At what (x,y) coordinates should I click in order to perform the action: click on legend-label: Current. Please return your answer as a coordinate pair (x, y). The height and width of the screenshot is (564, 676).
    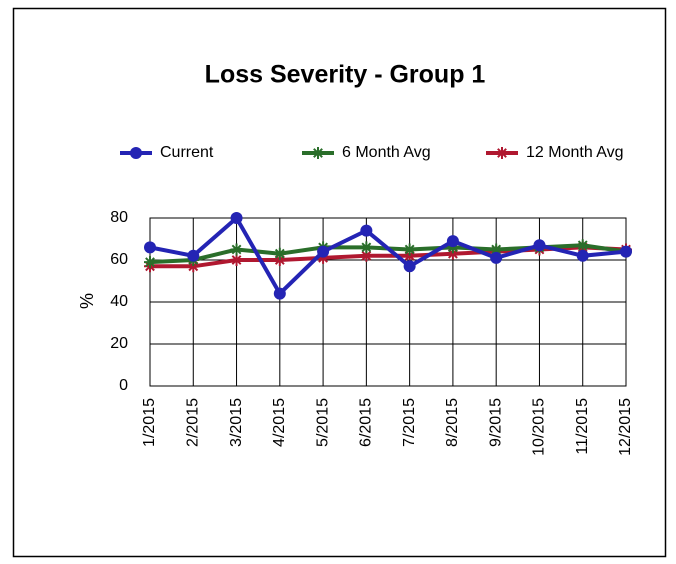
    Looking at the image, I should click on (187, 152).